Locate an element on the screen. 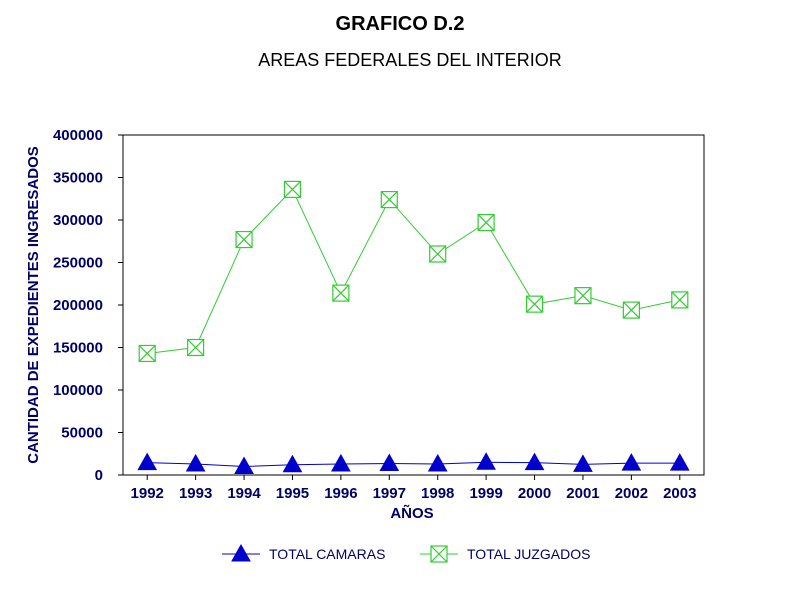 Image resolution: width=800 pixels, height=600 pixels. series-total-camaras is located at coordinates (413, 463).